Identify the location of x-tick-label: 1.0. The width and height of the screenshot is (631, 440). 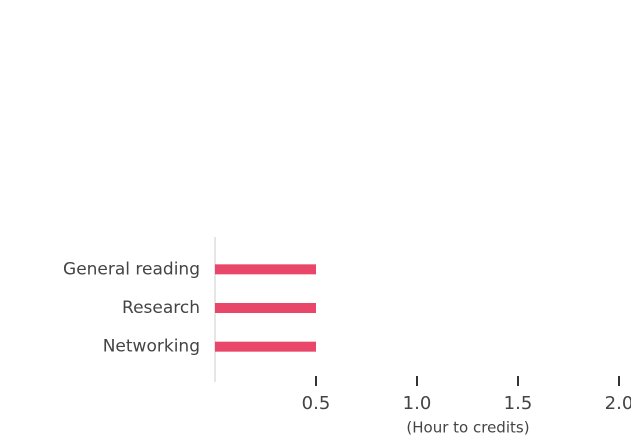
(417, 403).